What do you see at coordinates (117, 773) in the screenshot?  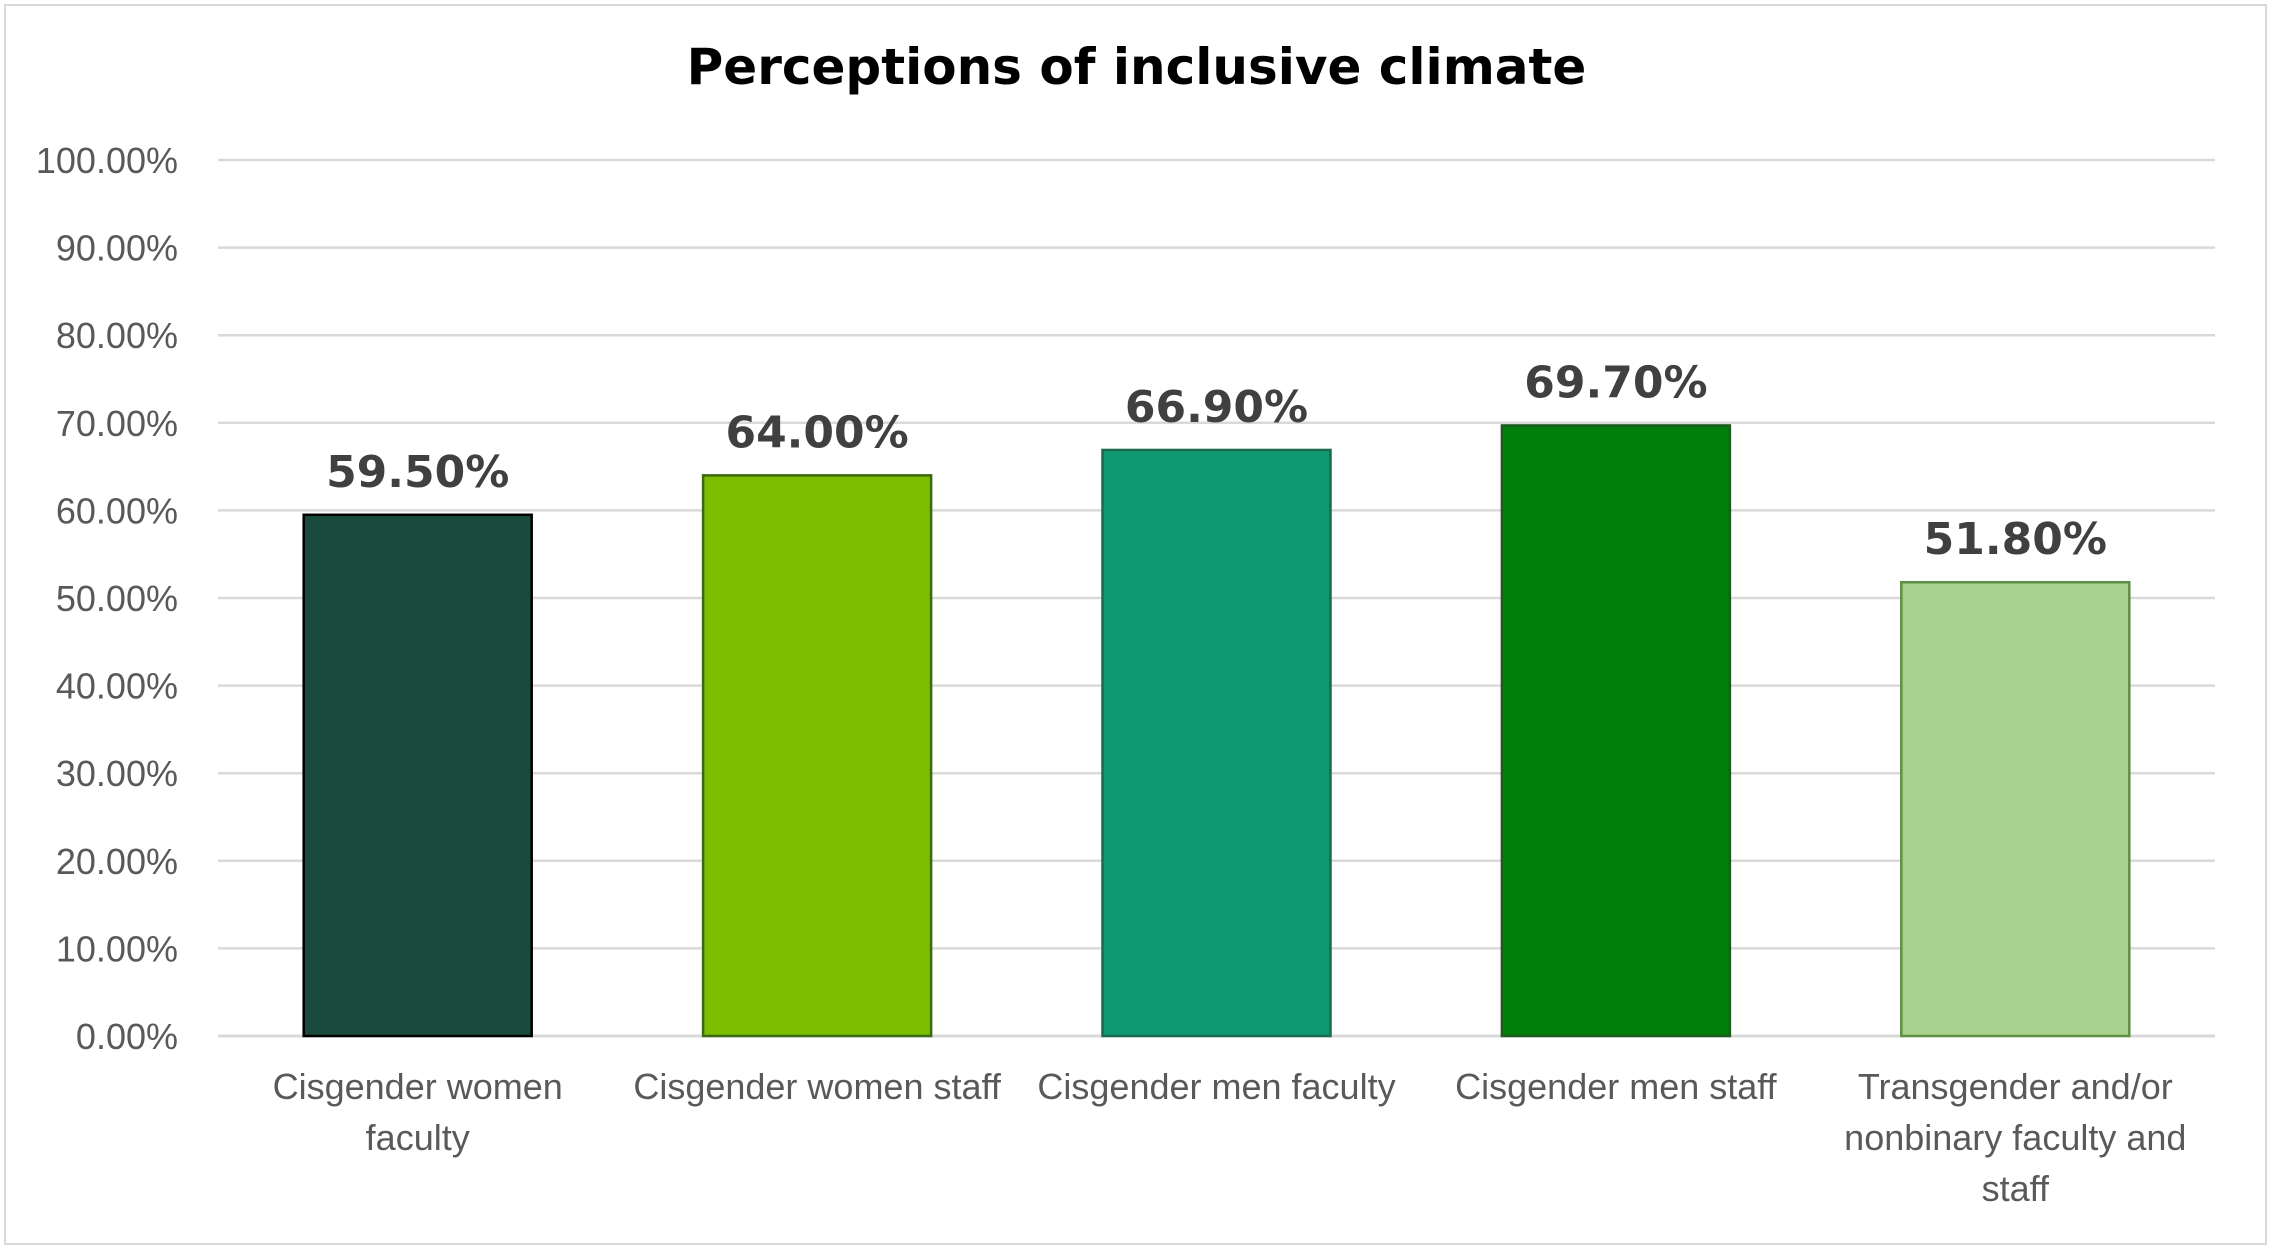 I see `y-tick-label: 30.00%` at bounding box center [117, 773].